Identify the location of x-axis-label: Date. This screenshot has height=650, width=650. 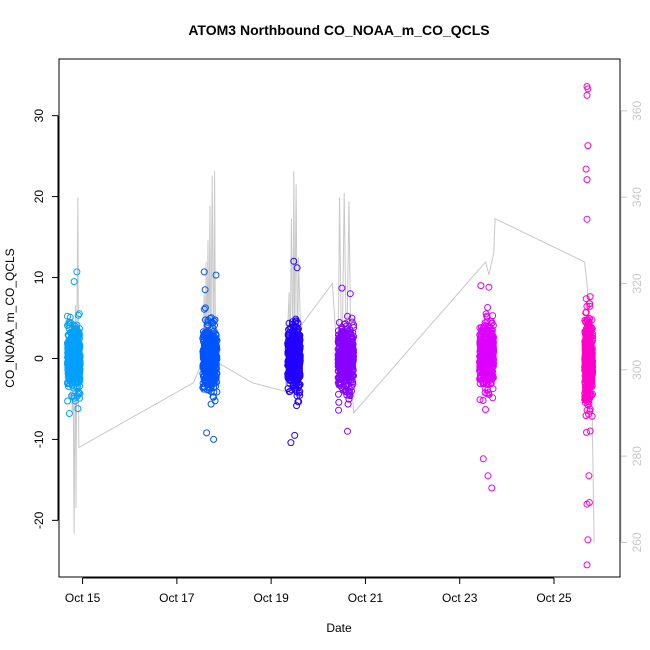
(339, 628).